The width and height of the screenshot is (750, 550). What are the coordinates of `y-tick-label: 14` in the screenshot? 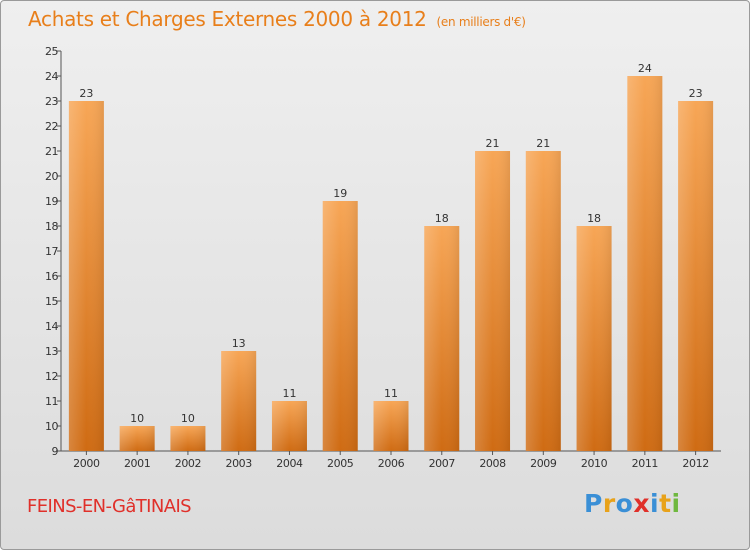 It's located at (51, 326).